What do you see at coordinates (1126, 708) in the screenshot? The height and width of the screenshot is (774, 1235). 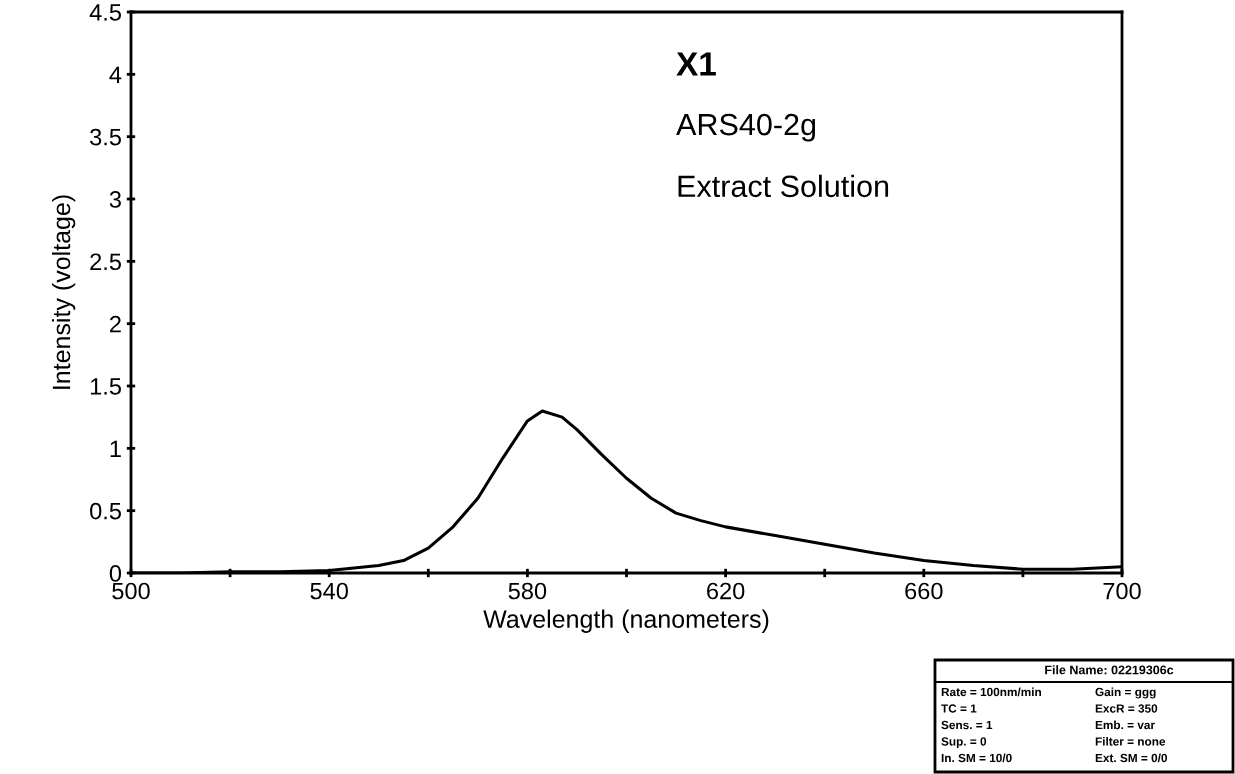 I see `text: ExcR = 350` at bounding box center [1126, 708].